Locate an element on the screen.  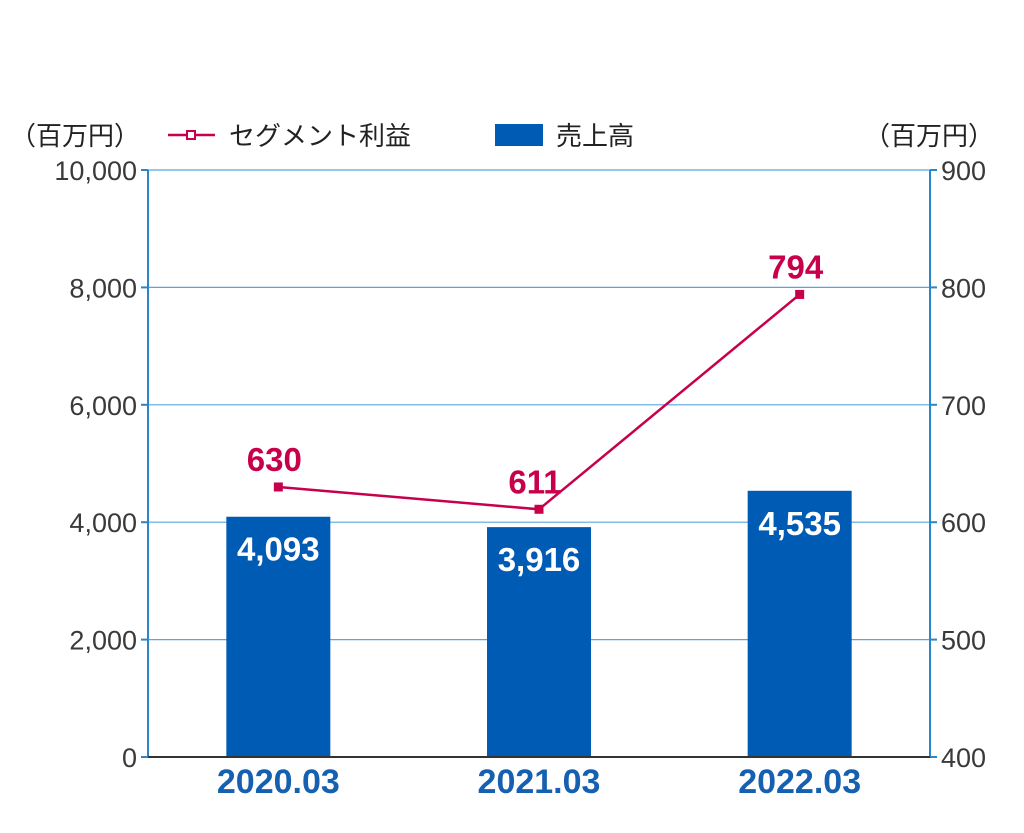
left-tick-label: 10,000 is located at coordinates (95, 171).